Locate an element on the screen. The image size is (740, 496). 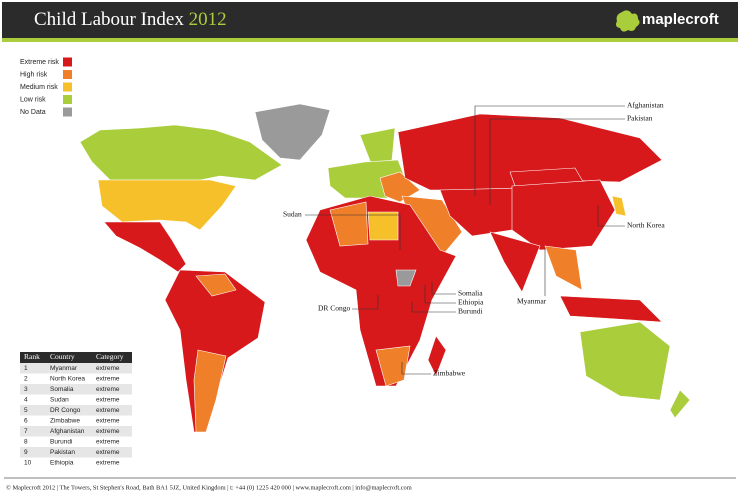
country-label: Afghanistan is located at coordinates (645, 105).